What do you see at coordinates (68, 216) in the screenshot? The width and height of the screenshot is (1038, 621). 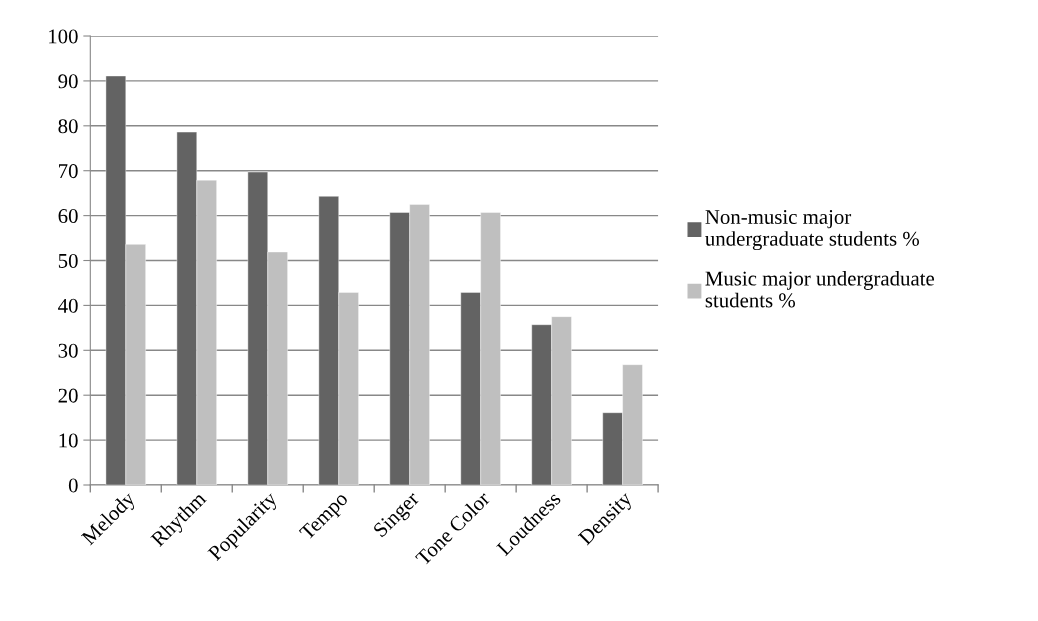 I see `y-tick-label: 60` at bounding box center [68, 216].